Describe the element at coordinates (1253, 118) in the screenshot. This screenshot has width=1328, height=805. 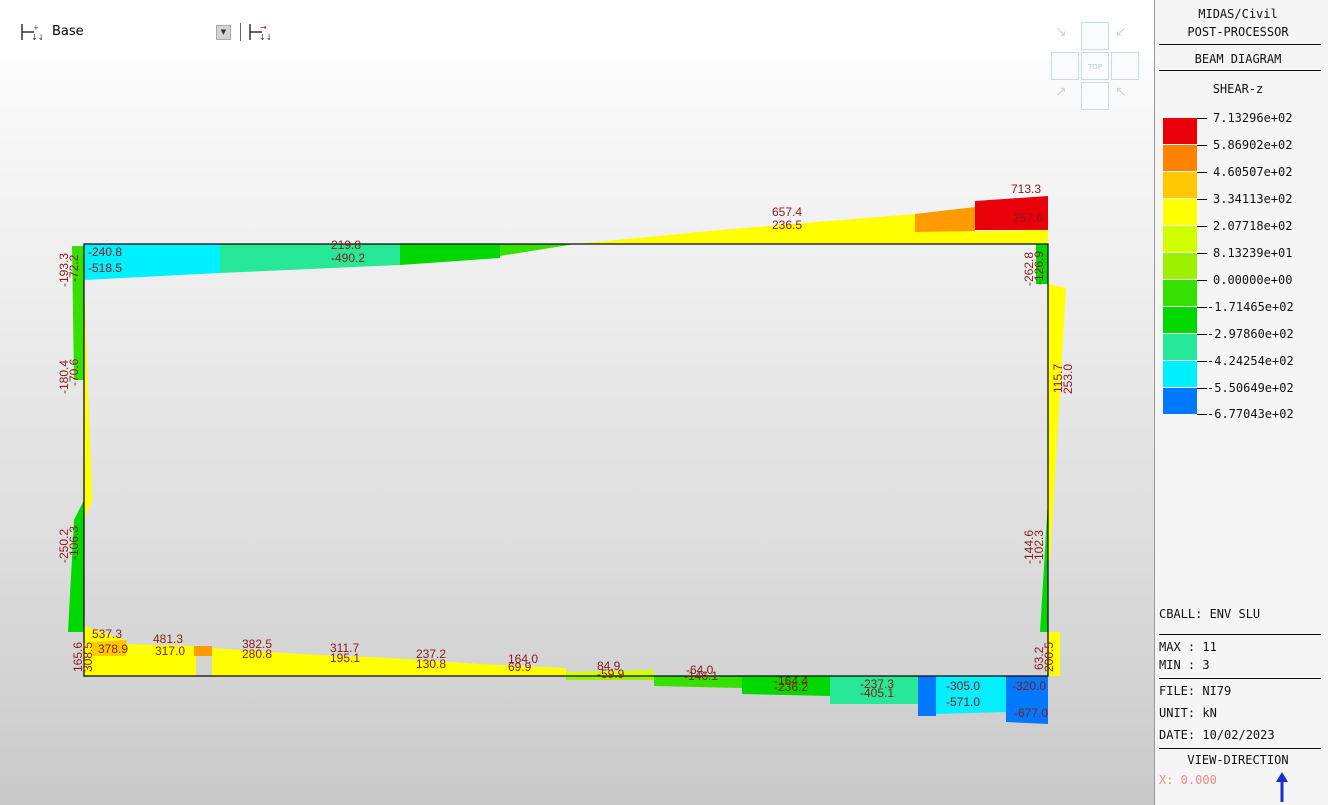
I see `scale-value: 7.13296e+02` at that location.